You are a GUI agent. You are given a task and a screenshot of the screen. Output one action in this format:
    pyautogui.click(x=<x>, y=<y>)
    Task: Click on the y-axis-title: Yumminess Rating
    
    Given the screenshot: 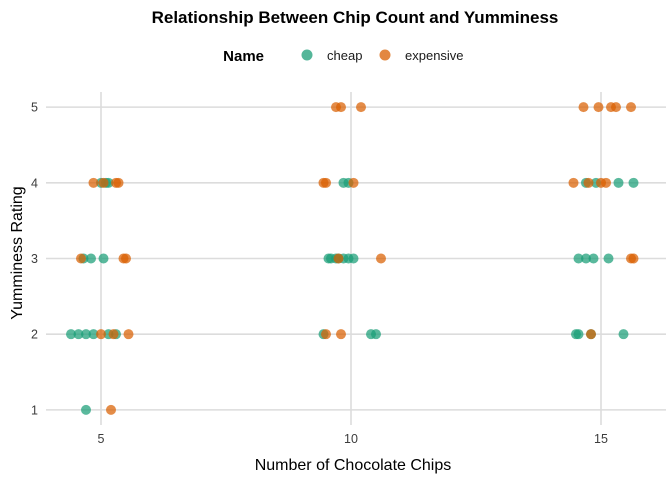 What is the action you would take?
    pyautogui.click(x=17, y=252)
    